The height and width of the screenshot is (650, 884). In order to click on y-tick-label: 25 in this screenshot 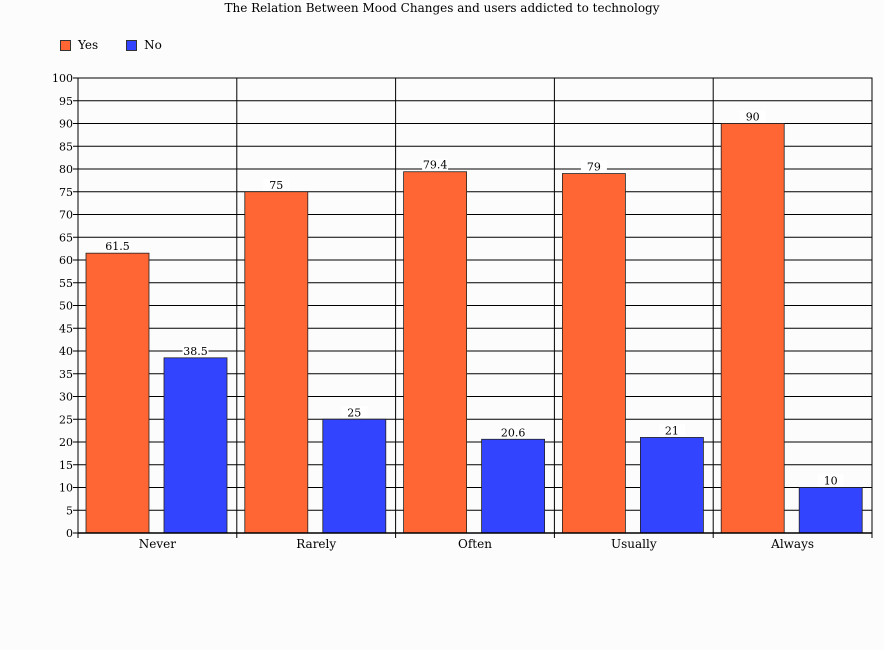, I will do `click(66, 419)`.